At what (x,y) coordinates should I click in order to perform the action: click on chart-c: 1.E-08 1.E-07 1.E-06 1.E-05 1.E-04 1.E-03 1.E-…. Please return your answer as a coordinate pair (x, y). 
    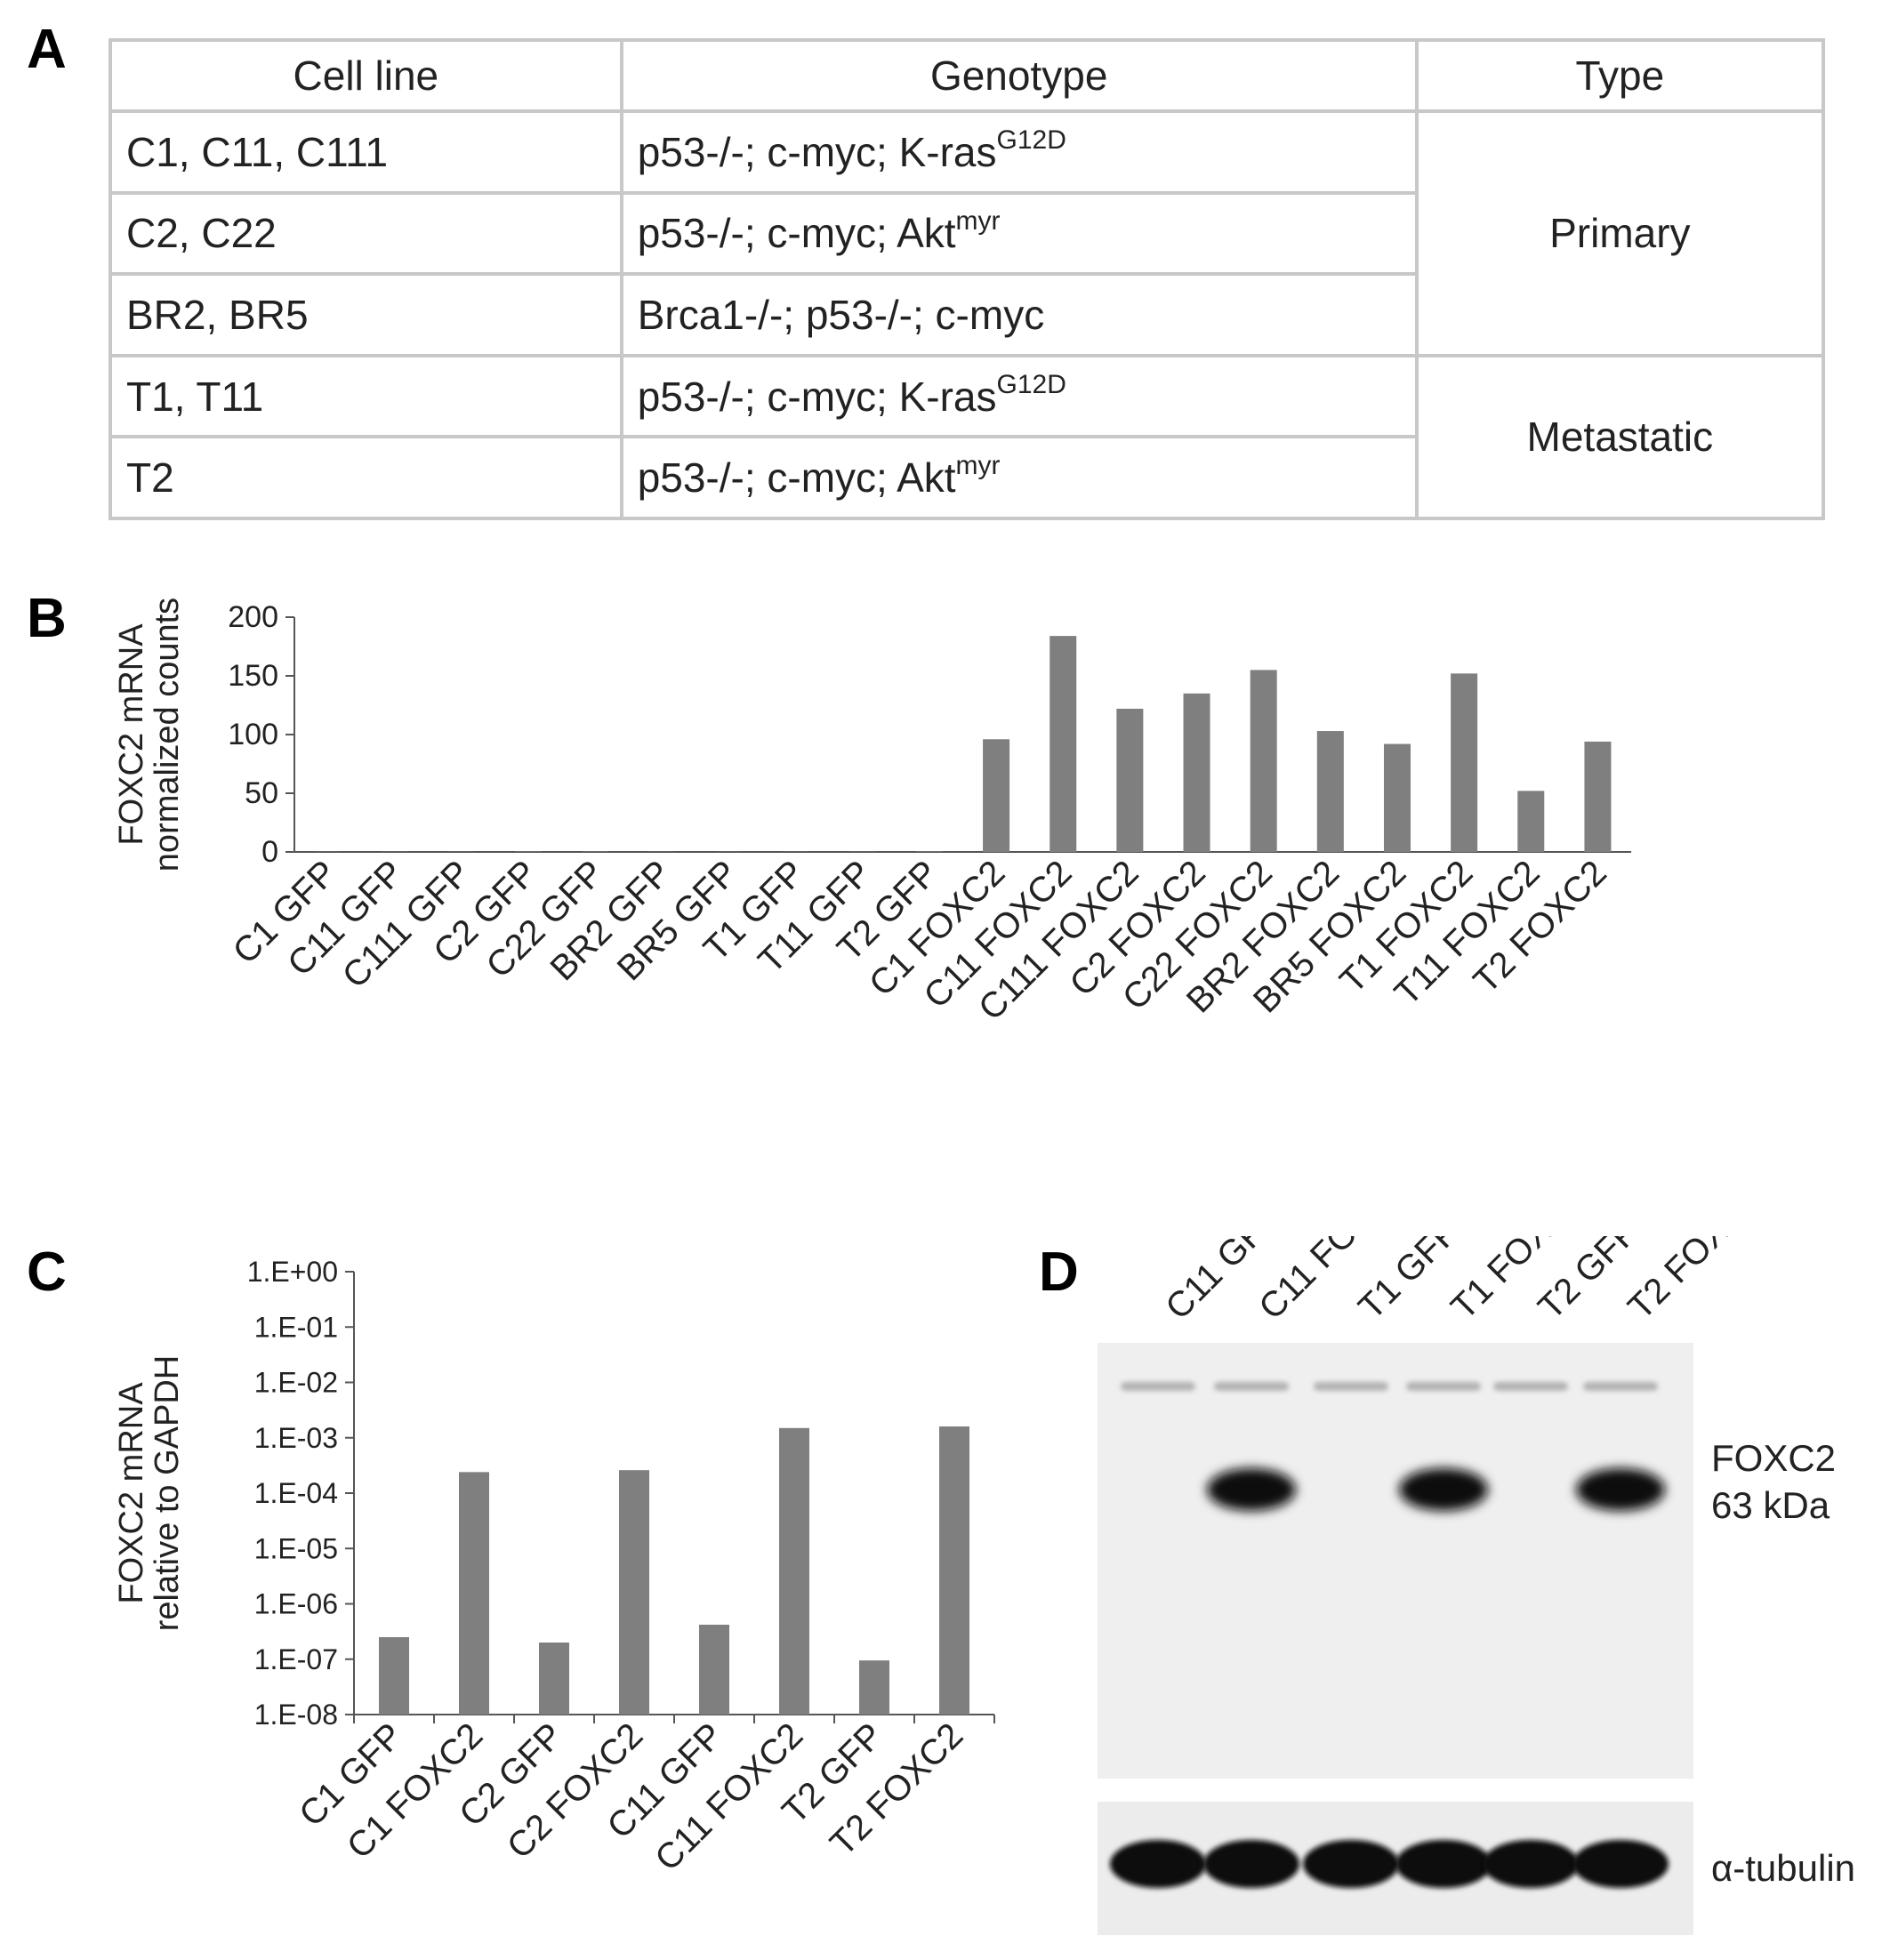
    Looking at the image, I should click on (554, 1567).